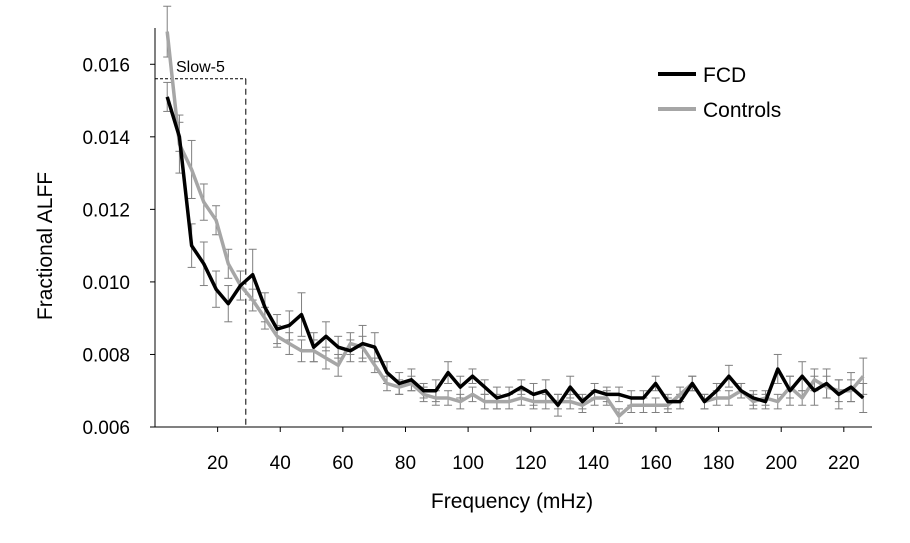 Image resolution: width=910 pixels, height=543 pixels. Describe the element at coordinates (719, 463) in the screenshot. I see `x-tick-label-8: 180` at that location.